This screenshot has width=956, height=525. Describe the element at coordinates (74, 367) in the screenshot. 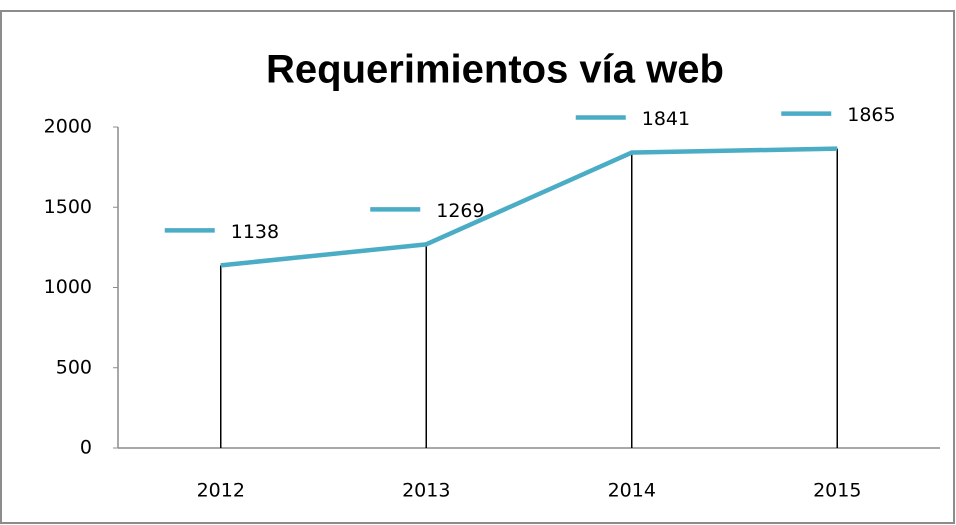

I see `y-tick-label: 500` at that location.